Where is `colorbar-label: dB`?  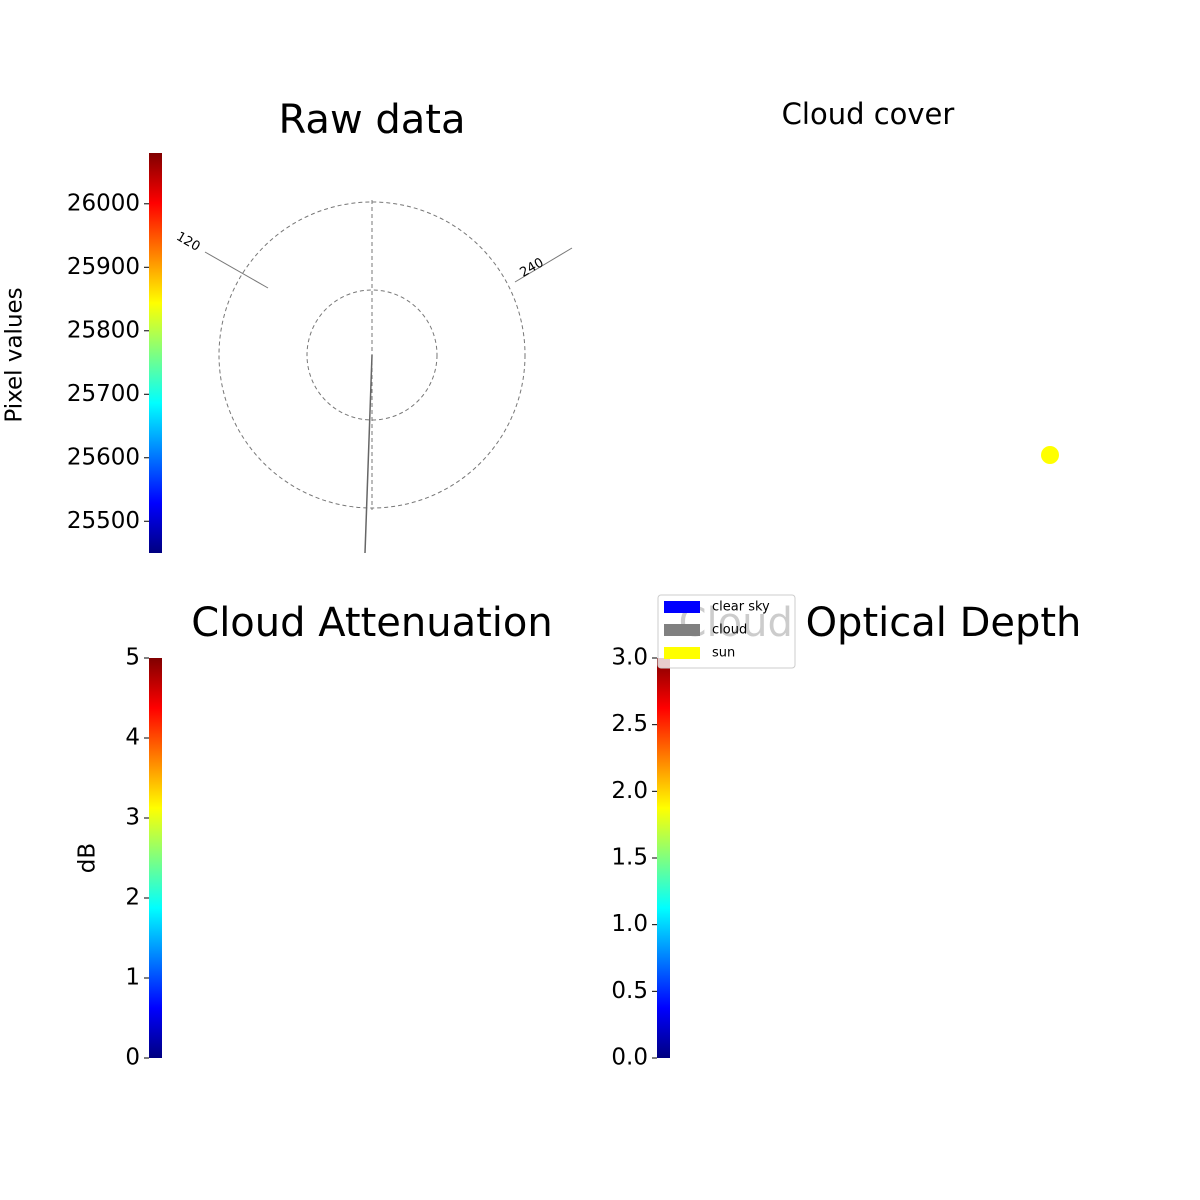 colorbar-label: dB is located at coordinates (88, 858).